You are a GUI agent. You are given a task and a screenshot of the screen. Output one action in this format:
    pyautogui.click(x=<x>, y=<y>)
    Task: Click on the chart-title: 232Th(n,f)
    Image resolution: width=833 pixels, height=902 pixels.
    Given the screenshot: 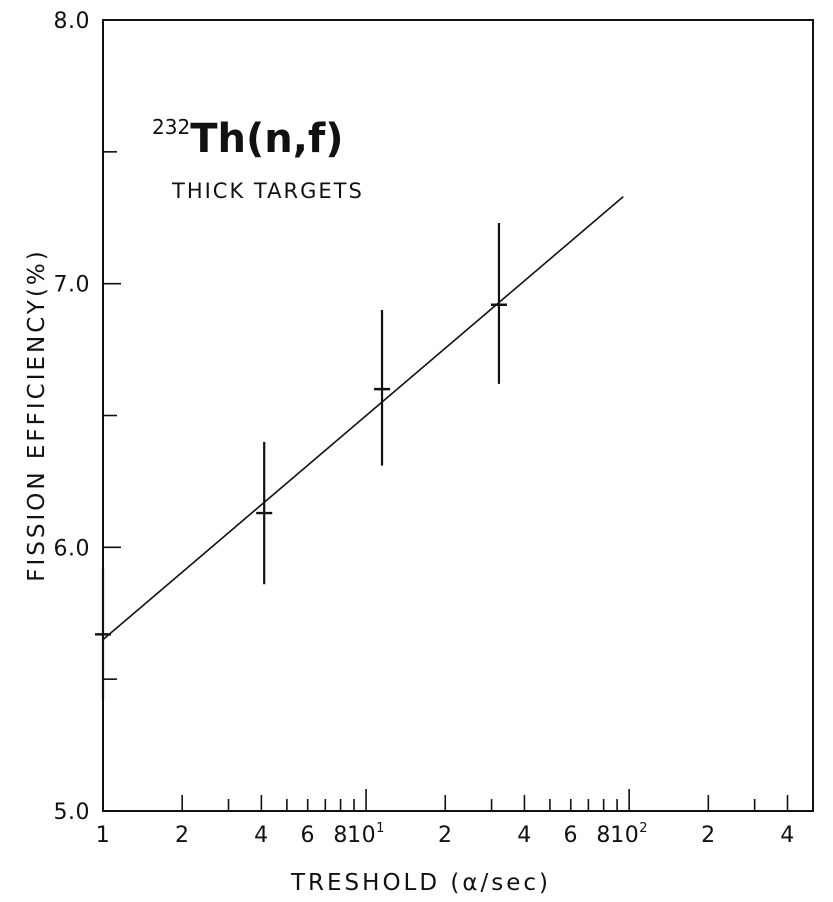 What is the action you would take?
    pyautogui.click(x=248, y=138)
    